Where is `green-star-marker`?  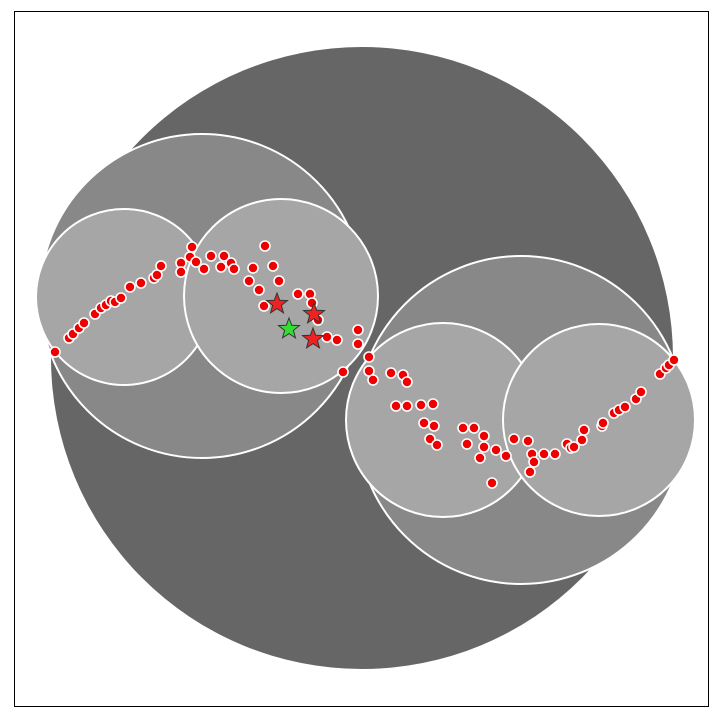 green-star-marker is located at coordinates (289, 328).